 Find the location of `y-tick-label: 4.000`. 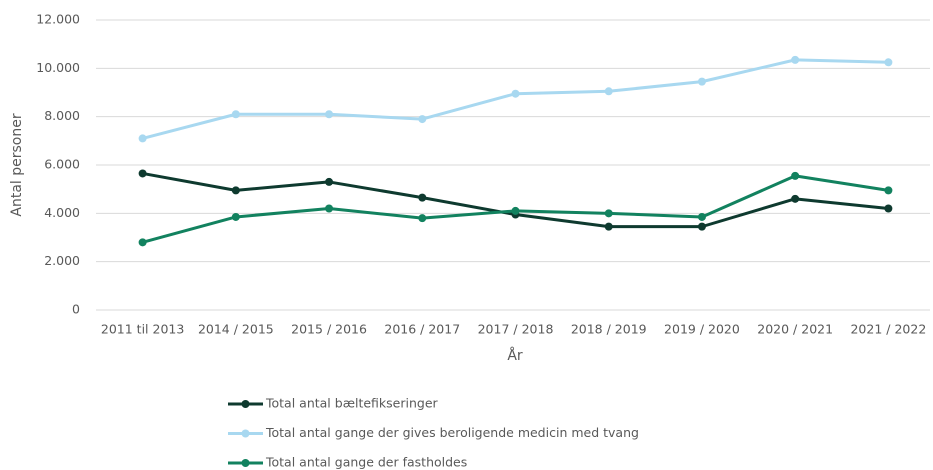

y-tick-label: 4.000 is located at coordinates (62, 212).